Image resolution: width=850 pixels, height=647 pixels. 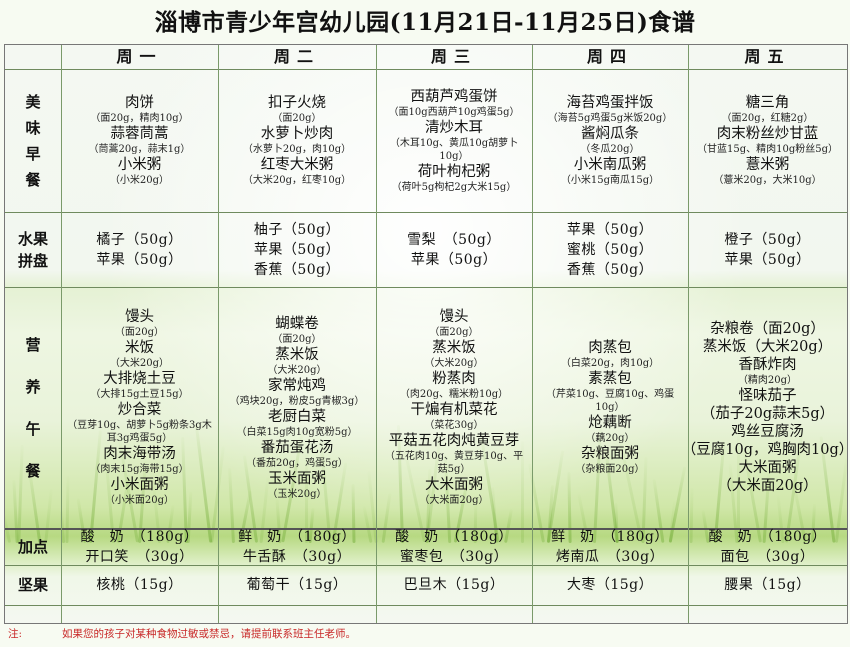 I want to click on dish-ingredients: （大米20g，红枣10g）, so click(x=297, y=180).